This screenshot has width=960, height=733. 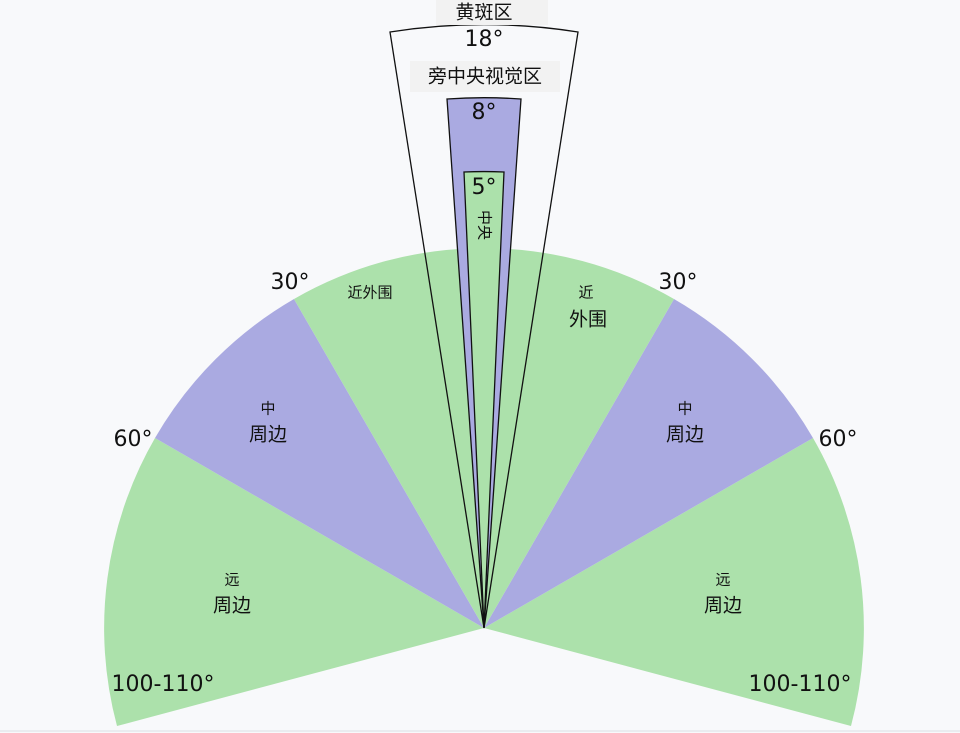 I want to click on paracentral-label: 旁中央视觉区, so click(x=485, y=77).